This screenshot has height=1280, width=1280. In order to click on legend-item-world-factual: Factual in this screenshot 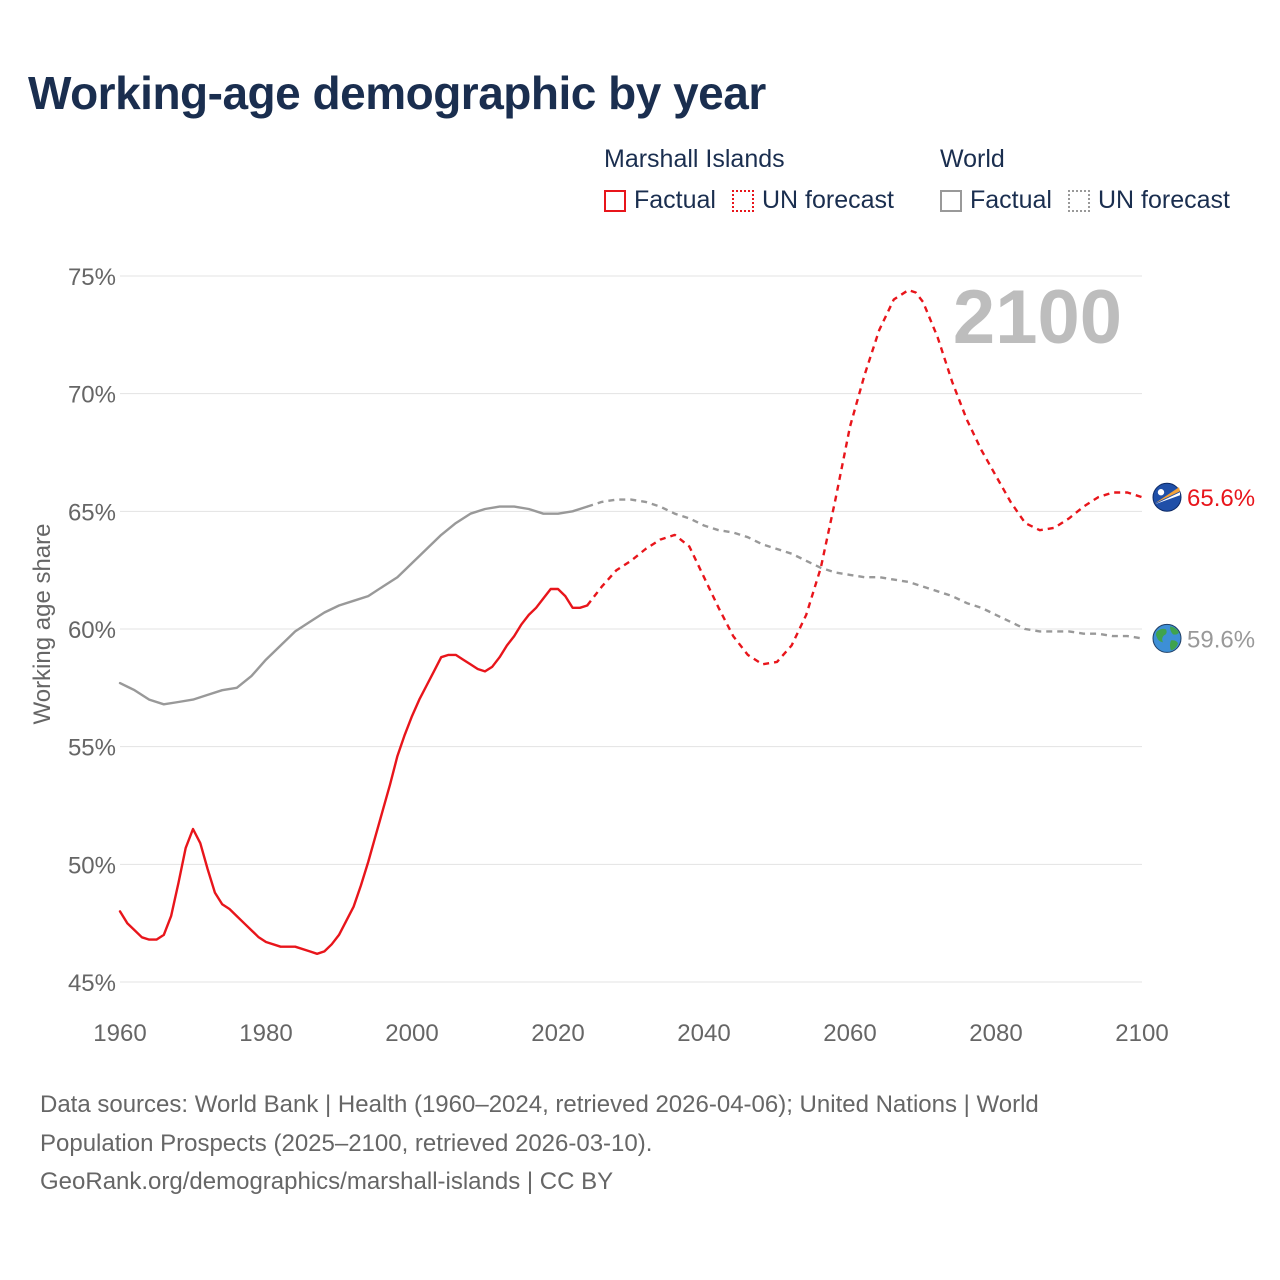, I will do `click(996, 200)`.